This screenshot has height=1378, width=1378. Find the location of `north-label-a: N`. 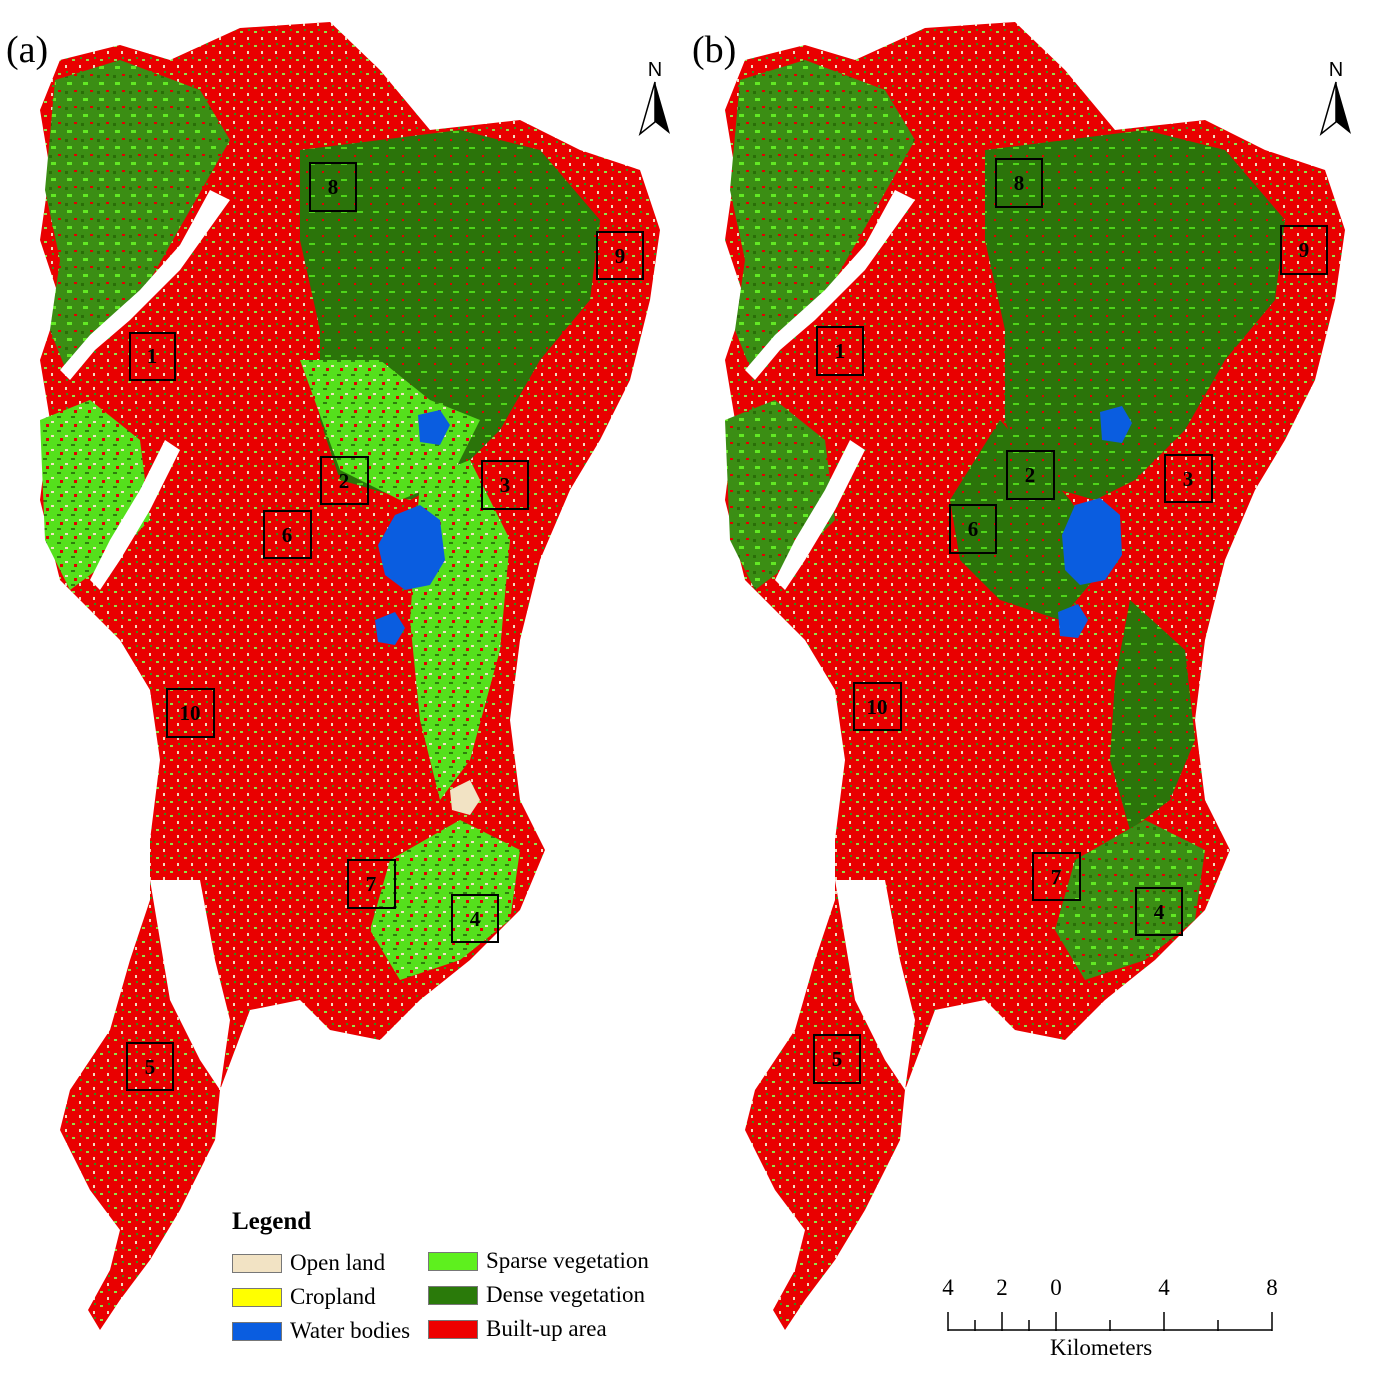

north-label-a: N is located at coordinates (655, 70).